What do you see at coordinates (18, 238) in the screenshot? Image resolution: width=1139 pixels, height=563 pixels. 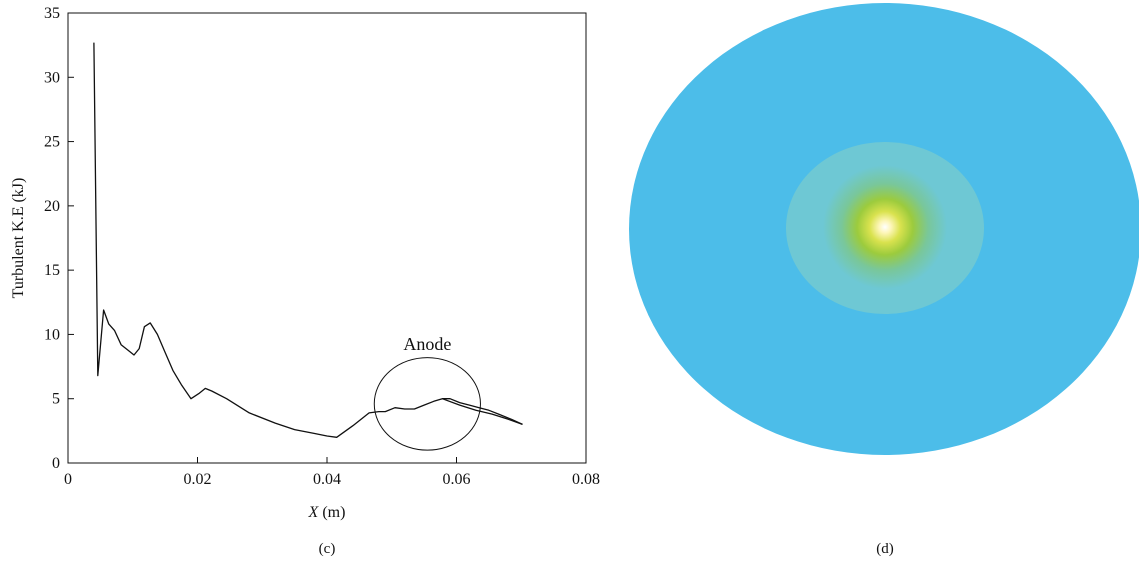 I see `y-axis-label: Turbulent K.E (kJ)` at bounding box center [18, 238].